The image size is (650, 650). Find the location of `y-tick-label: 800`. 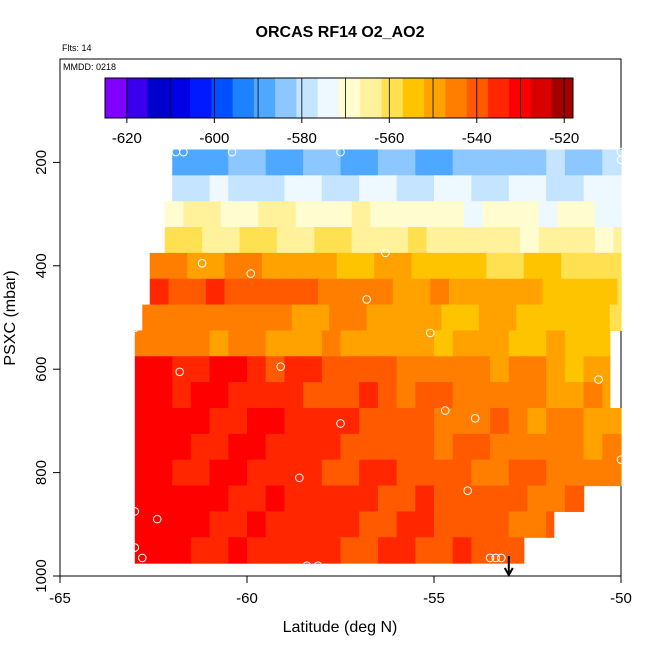

y-tick-label: 800 is located at coordinates (41, 472).